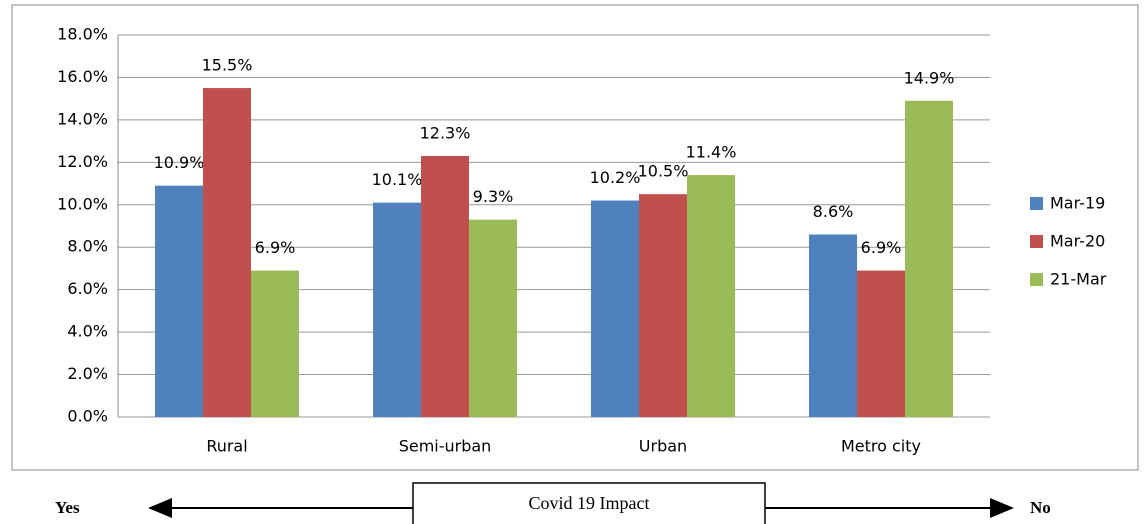 Image resolution: width=1147 pixels, height=524 pixels. What do you see at coordinates (82, 118) in the screenshot?
I see `y-tick-label: 14.0%` at bounding box center [82, 118].